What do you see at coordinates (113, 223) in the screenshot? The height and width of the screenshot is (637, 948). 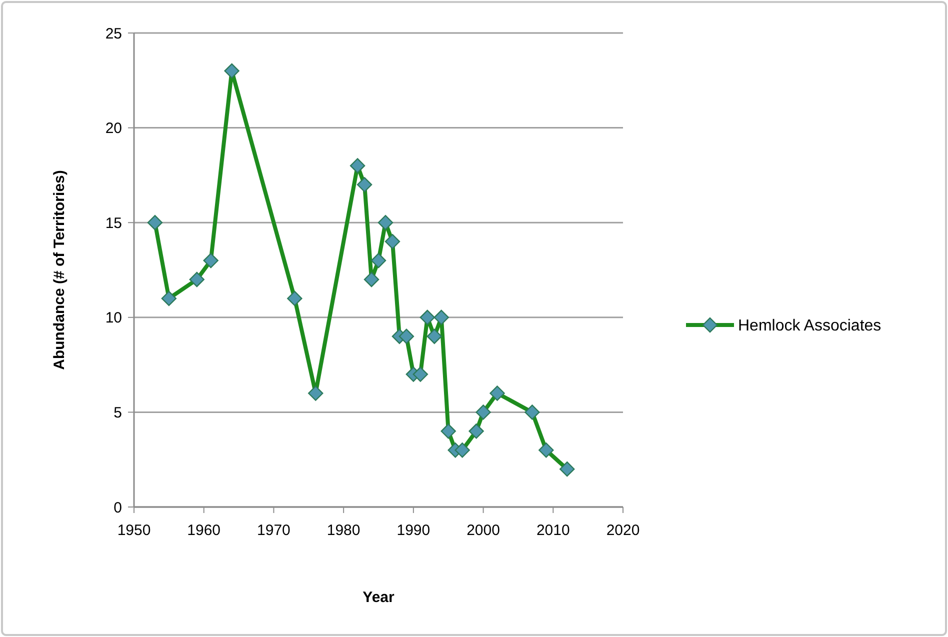 I see `y-tick-label: 15` at bounding box center [113, 223].